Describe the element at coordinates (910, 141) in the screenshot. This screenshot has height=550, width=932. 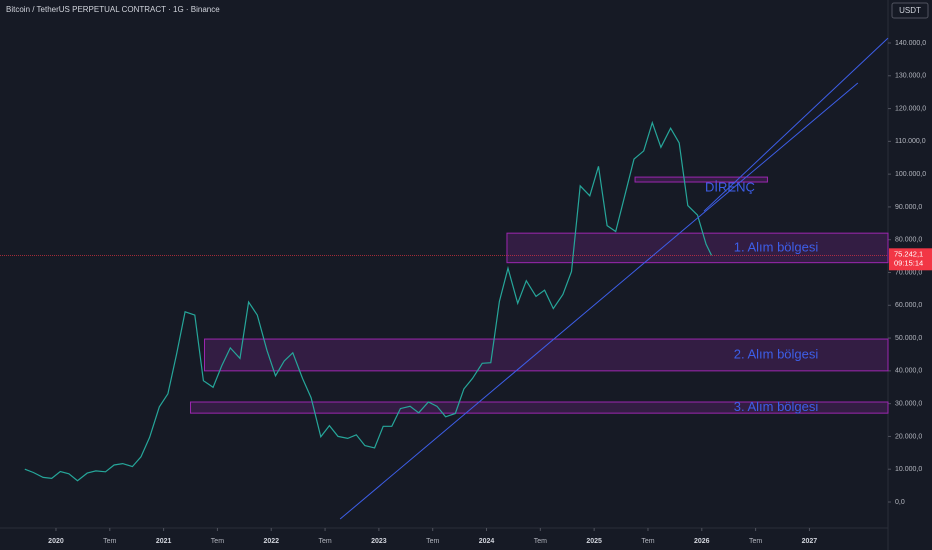
I see `y-tick-label: 110.000,0` at that location.